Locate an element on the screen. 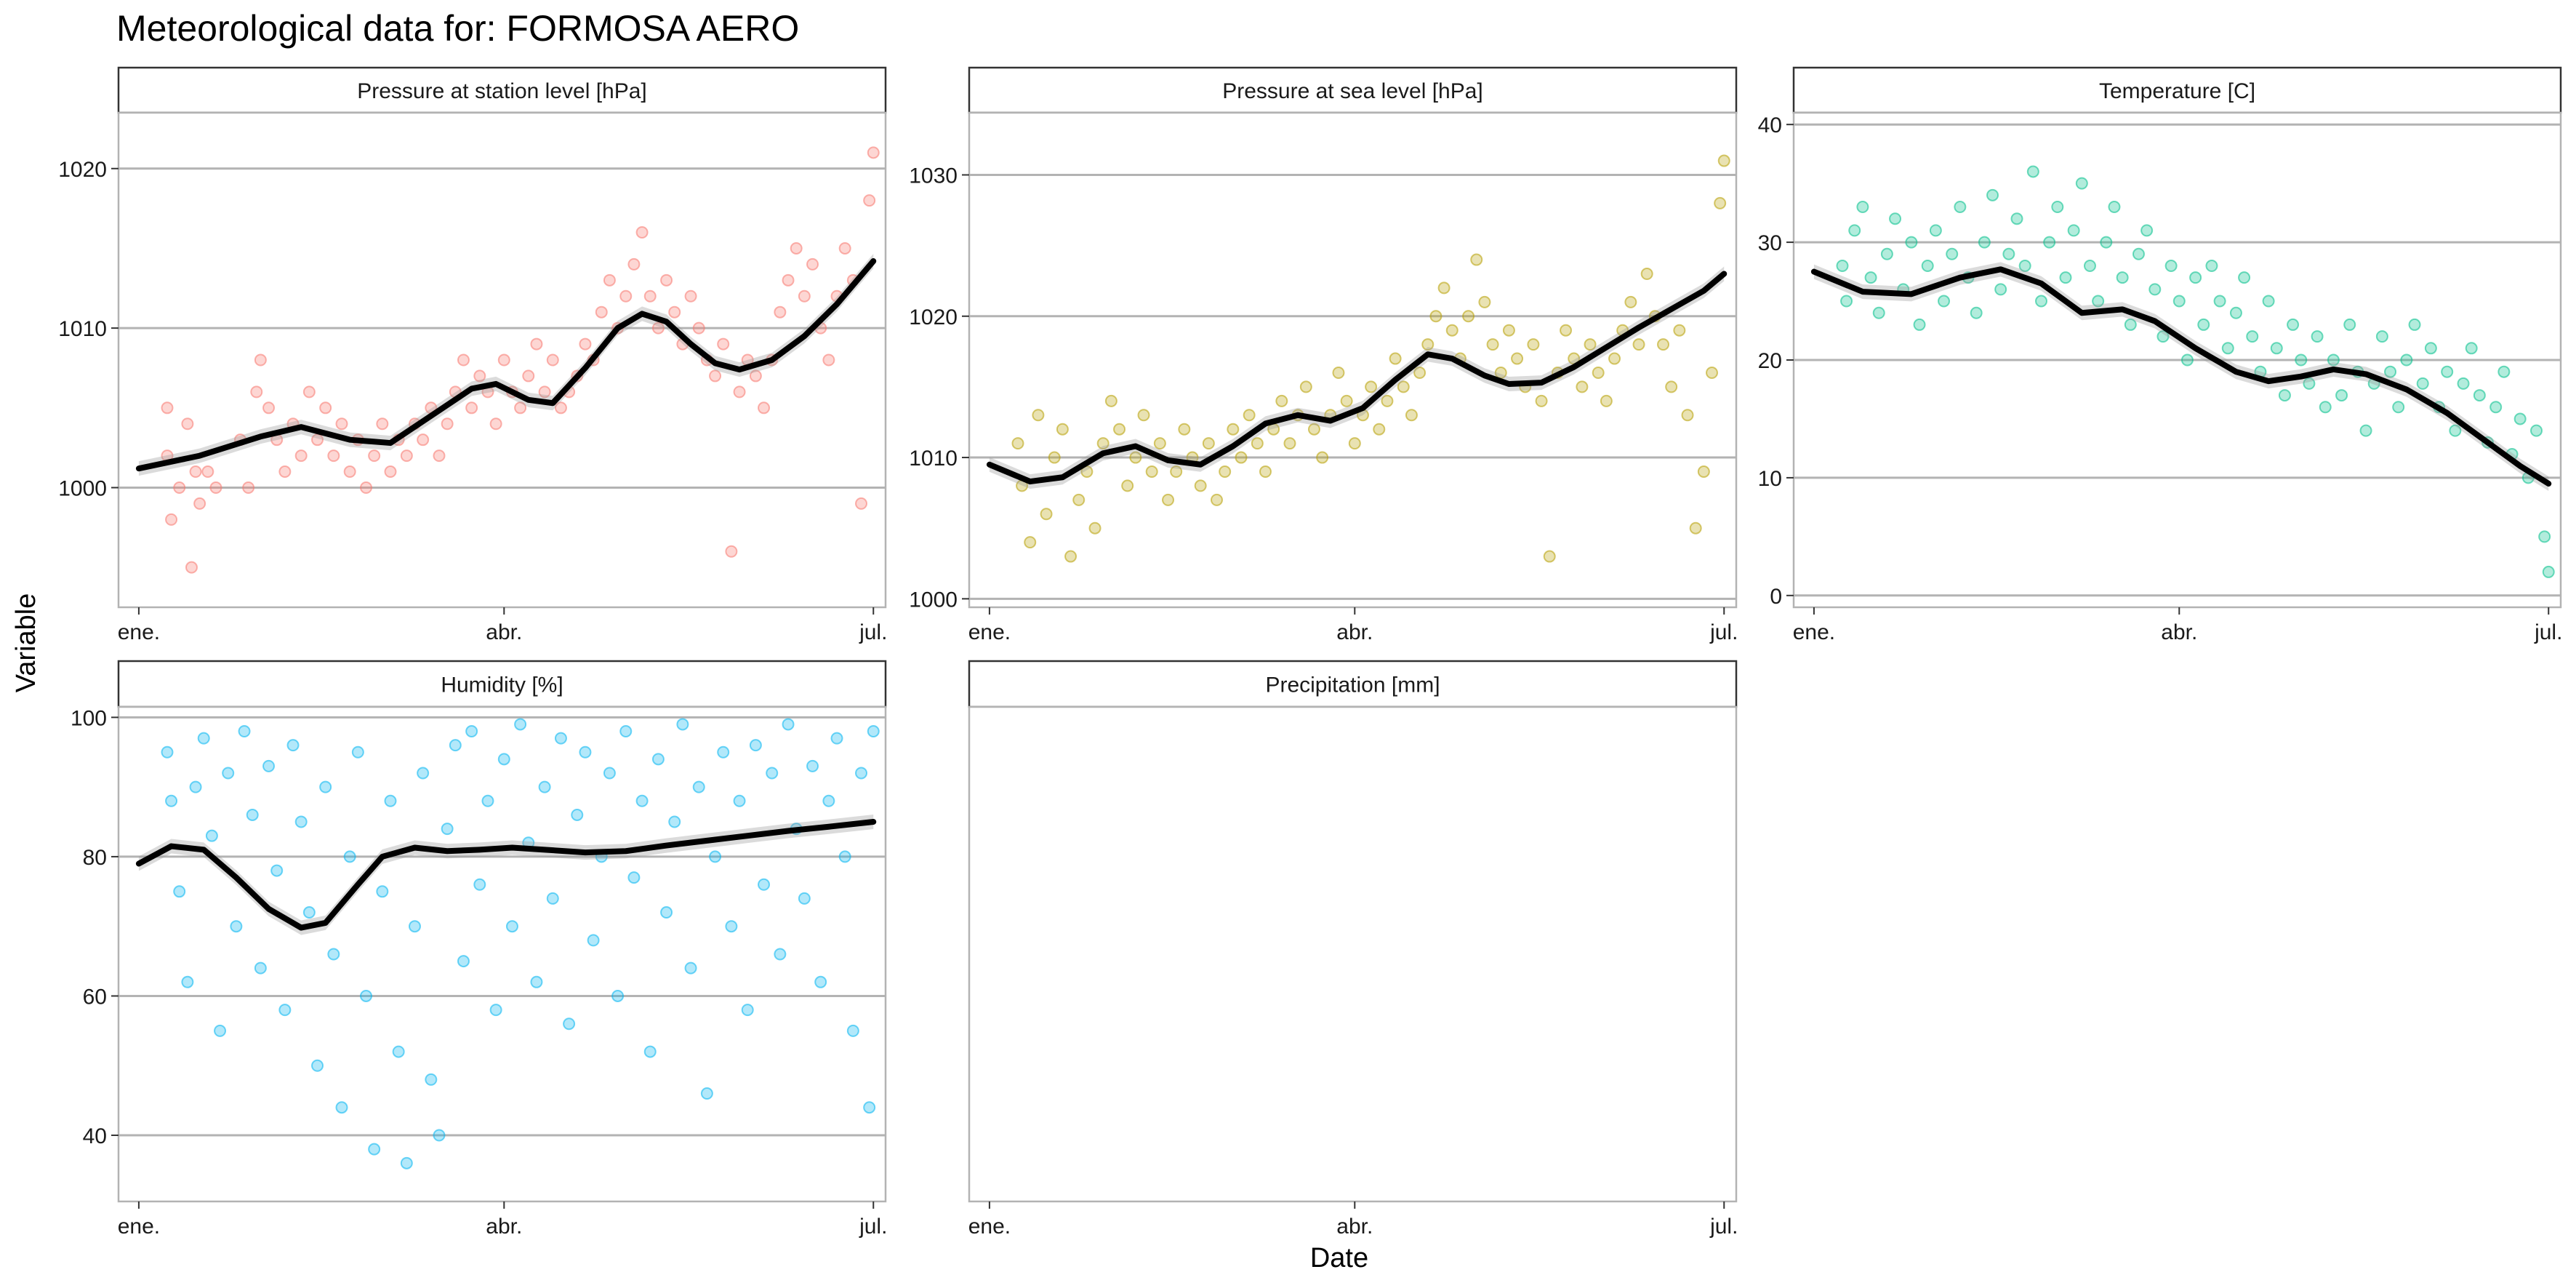 The width and height of the screenshot is (2576, 1288). figure-title: Meteorological data for: FORMOSA AERO is located at coordinates (457, 28).